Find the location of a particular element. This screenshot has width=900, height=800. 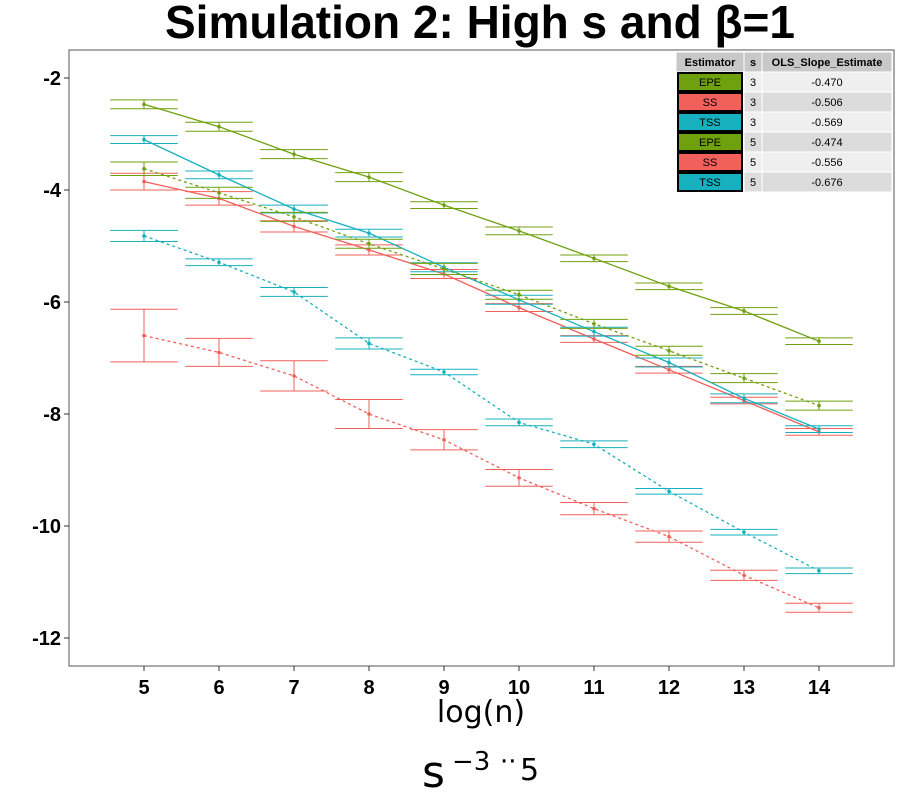

legend-title: s is located at coordinates (433, 772).